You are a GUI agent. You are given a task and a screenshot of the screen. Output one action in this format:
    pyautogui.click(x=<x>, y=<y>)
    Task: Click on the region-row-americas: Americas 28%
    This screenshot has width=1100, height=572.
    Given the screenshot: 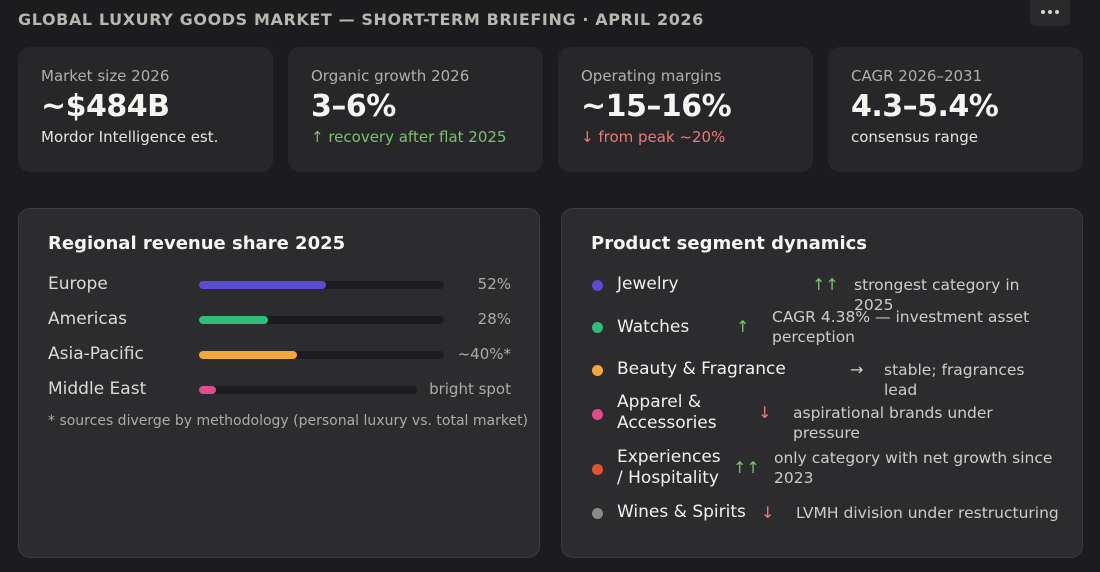 What is the action you would take?
    pyautogui.click(x=279, y=320)
    